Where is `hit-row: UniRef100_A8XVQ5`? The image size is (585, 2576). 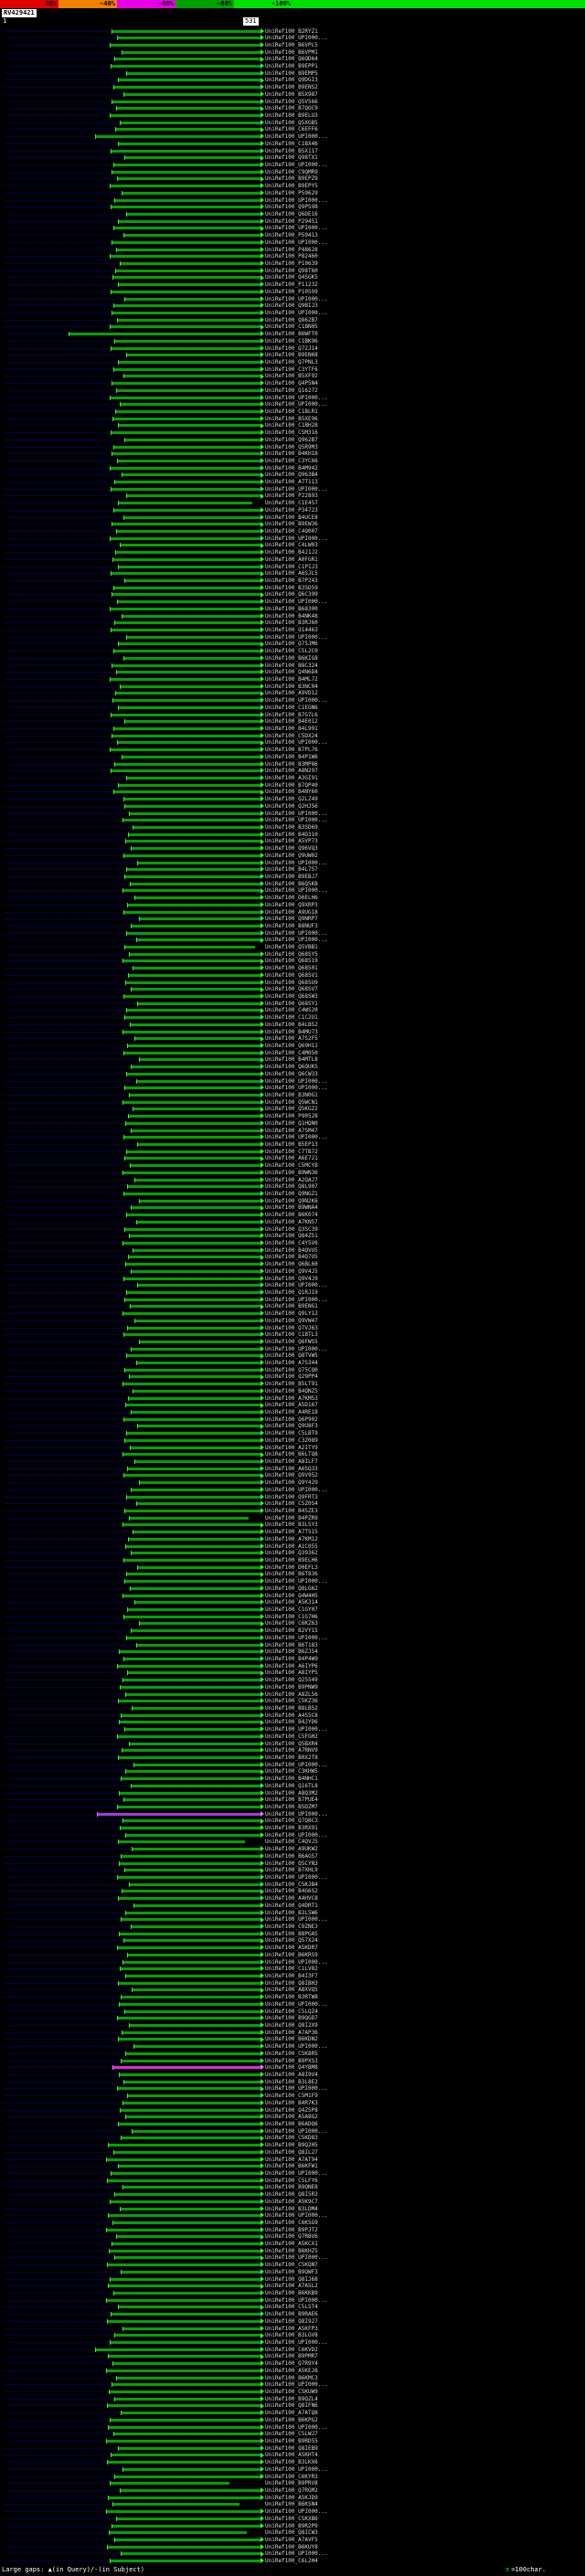
hit-row: UniRef100_A8XVQ5 is located at coordinates (293, 1990).